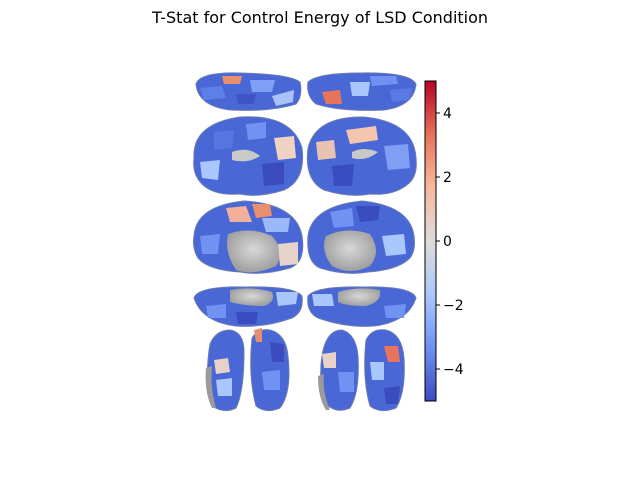  What do you see at coordinates (305, 156) in the screenshot?
I see `lateral-view` at bounding box center [305, 156].